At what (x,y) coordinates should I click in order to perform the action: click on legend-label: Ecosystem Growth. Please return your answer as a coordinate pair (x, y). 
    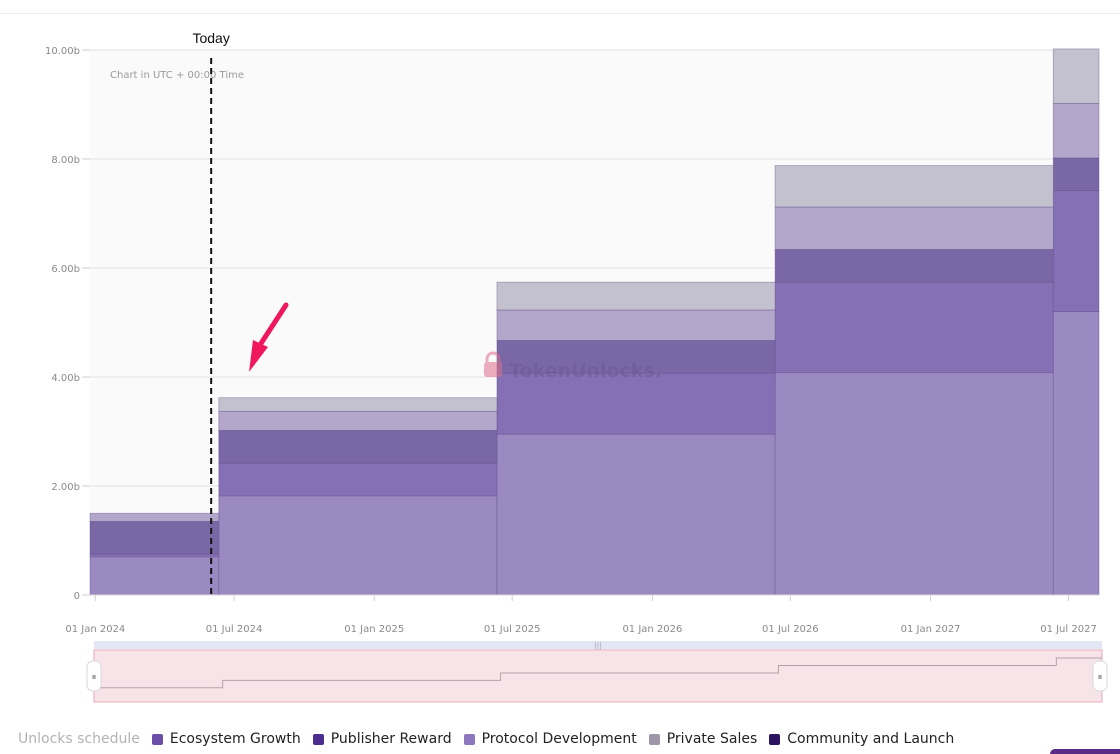
    Looking at the image, I should click on (235, 739).